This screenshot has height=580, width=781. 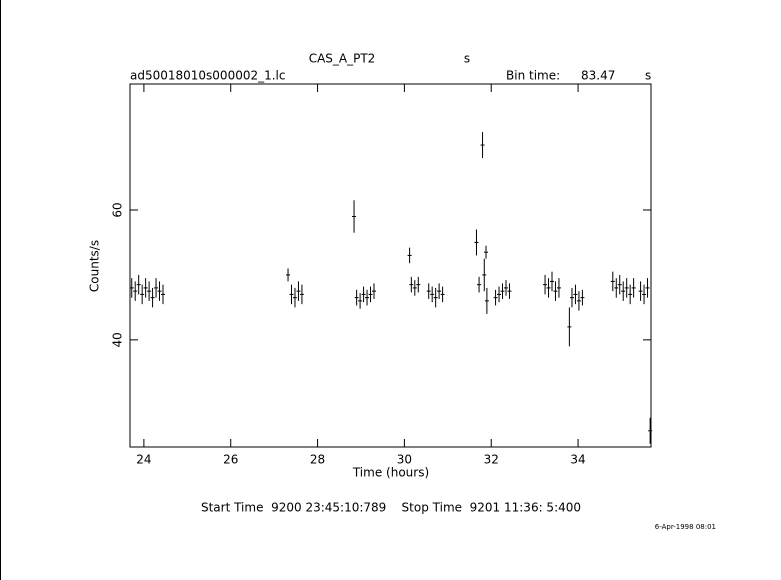 I want to click on bin-time-label: Bin time:, so click(x=533, y=76).